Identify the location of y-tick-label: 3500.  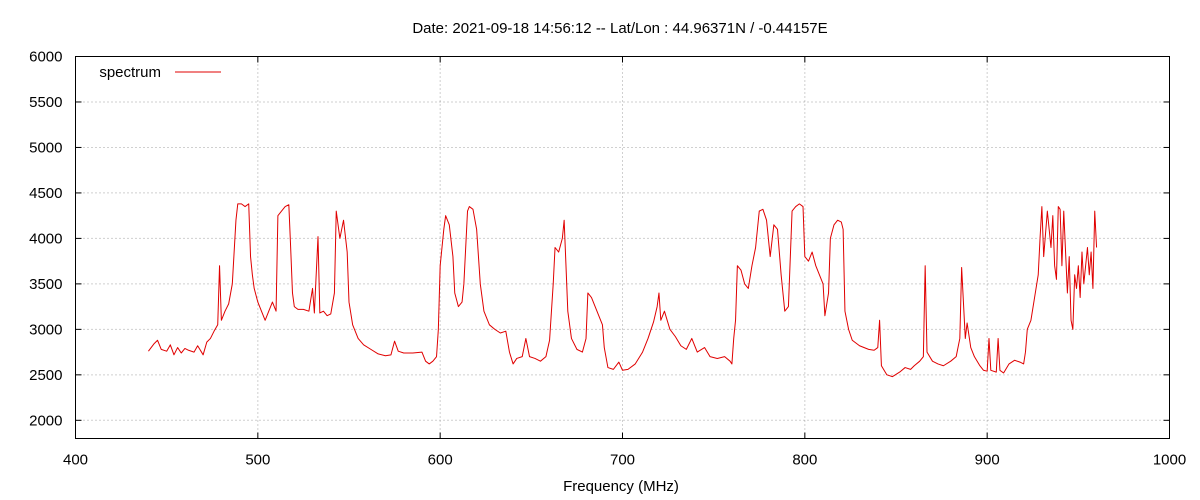
(45, 284).